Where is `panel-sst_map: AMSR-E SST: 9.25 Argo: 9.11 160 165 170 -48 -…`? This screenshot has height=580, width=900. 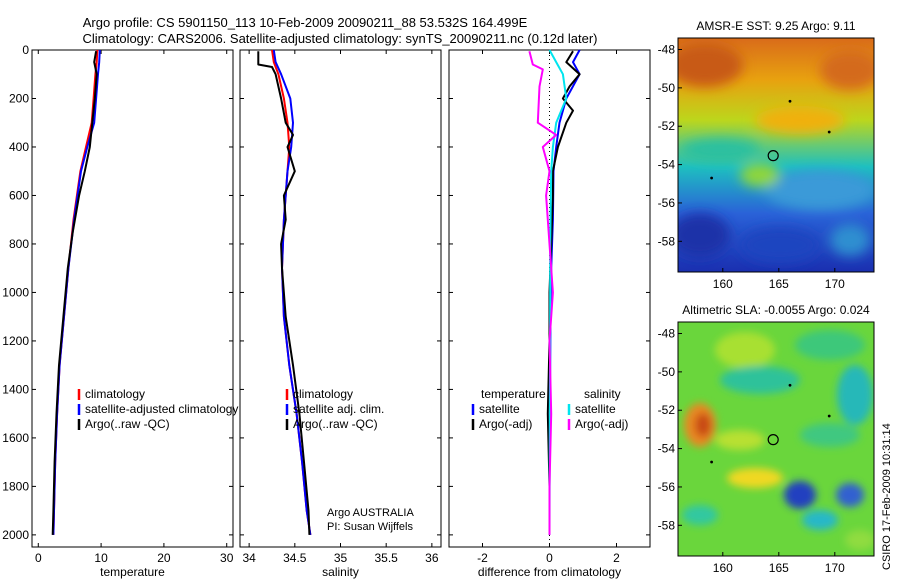 panel-sst_map: AMSR-E SST: 9.25 Argo: 9.11 160 165 170 -48 -… is located at coordinates (757, 155).